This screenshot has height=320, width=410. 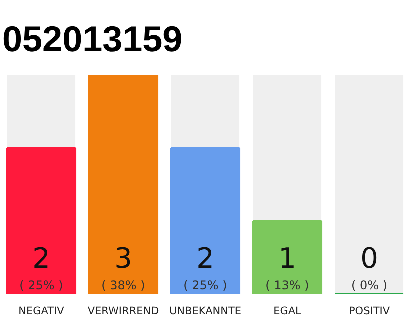 I want to click on data-label: 3, so click(x=123, y=258).